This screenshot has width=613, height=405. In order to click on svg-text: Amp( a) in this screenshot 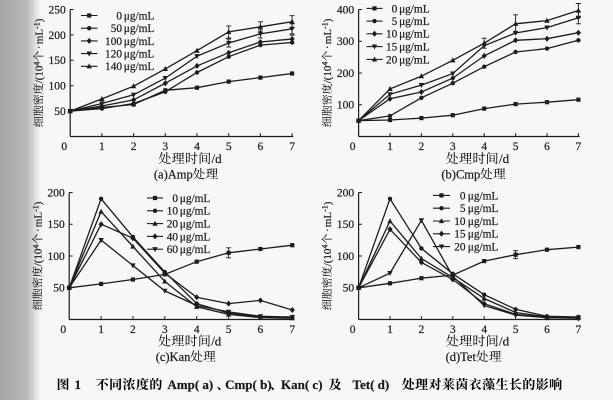, I will do `click(190, 384)`.